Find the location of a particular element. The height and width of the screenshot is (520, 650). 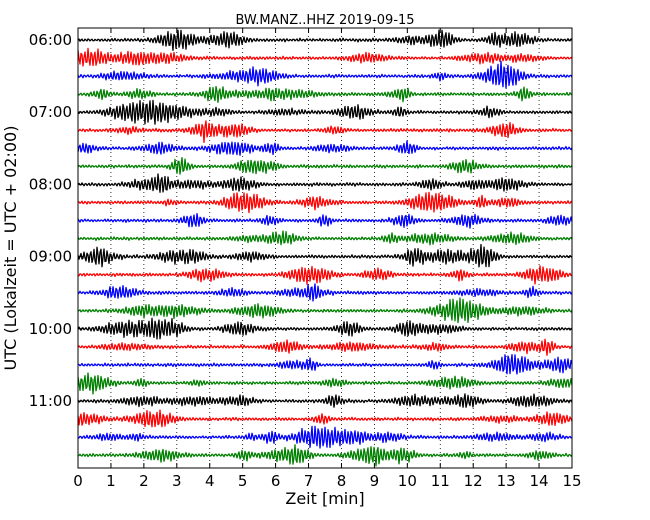

y-tick-label-08:00: 08:00 is located at coordinates (50, 184).